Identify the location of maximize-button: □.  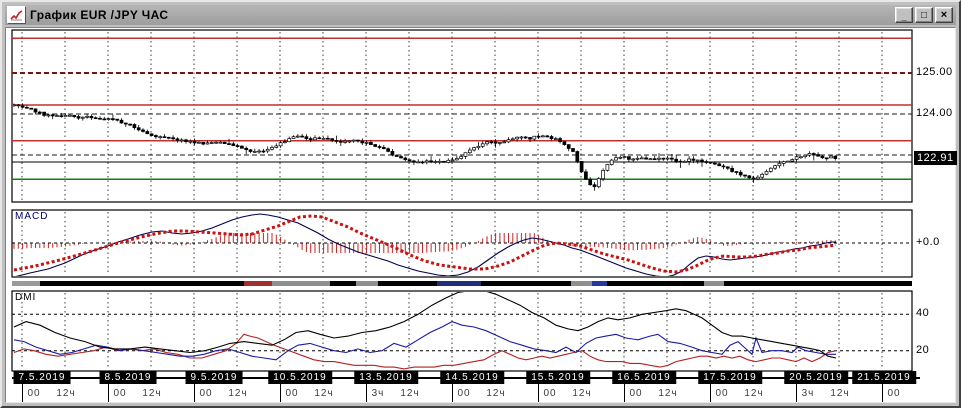
(924, 15).